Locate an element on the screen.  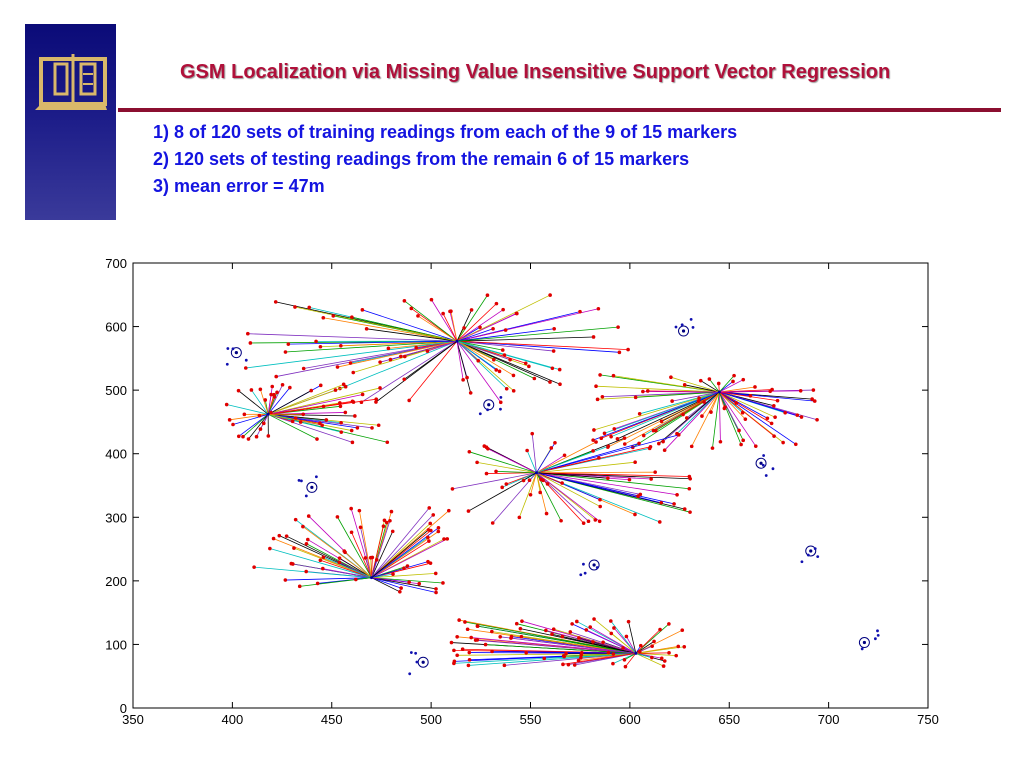
test-marker-point is located at coordinates (489, 405).